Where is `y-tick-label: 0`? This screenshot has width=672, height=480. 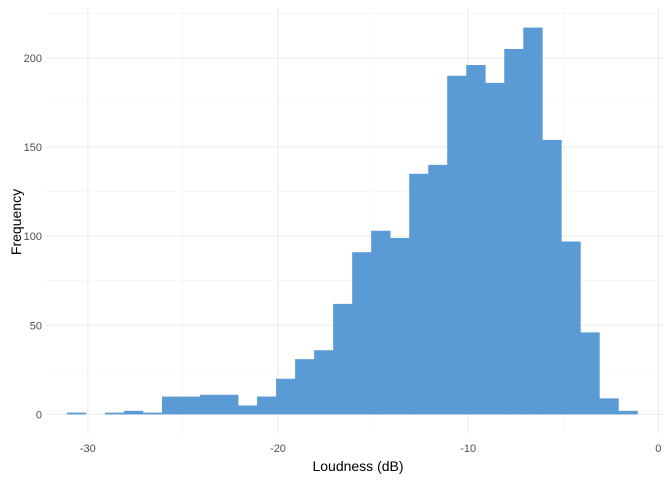 y-tick-label: 0 is located at coordinates (39, 415).